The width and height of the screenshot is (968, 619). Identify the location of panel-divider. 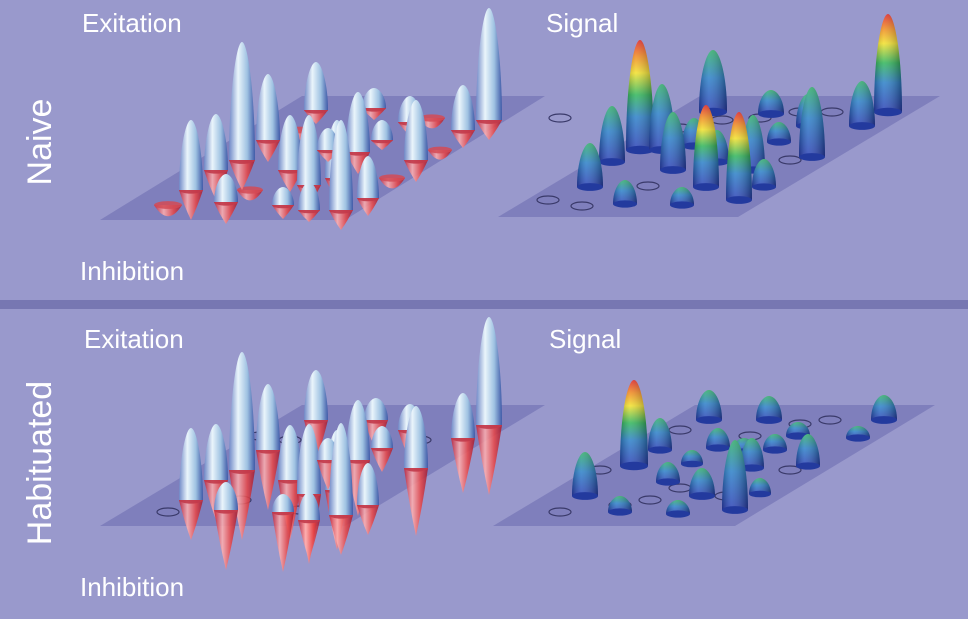
(484, 304).